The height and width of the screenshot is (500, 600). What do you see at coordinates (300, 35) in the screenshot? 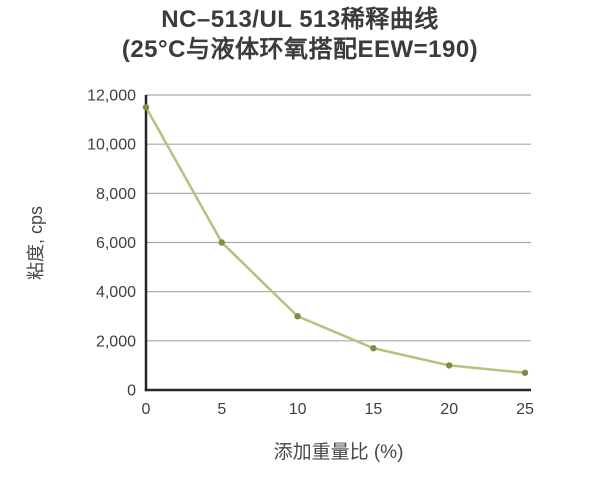
I see `chart-title: NC–513/UL 513稀释曲线 (25°C与液体环氧搭配EEW=190)` at bounding box center [300, 35].